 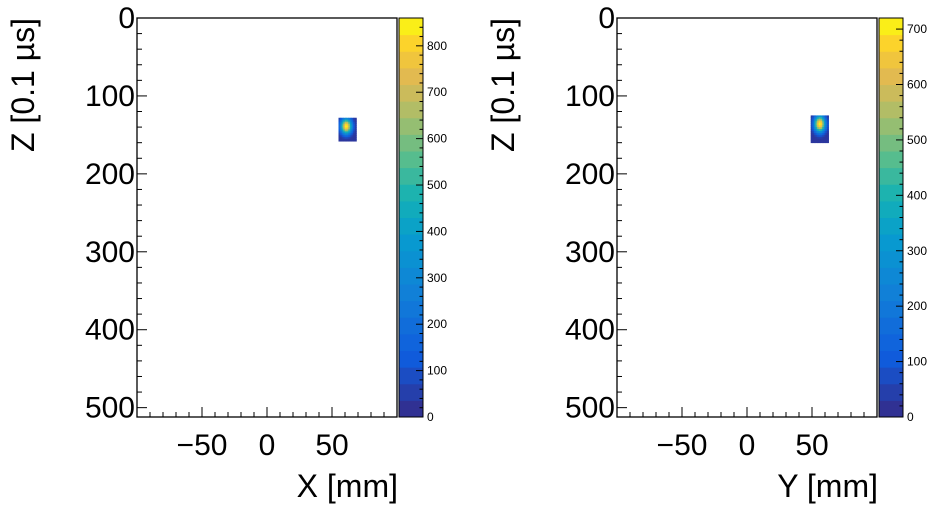 What do you see at coordinates (23, 85) in the screenshot?
I see `y-axis-title-left: Z [0.1 µs]` at bounding box center [23, 85].